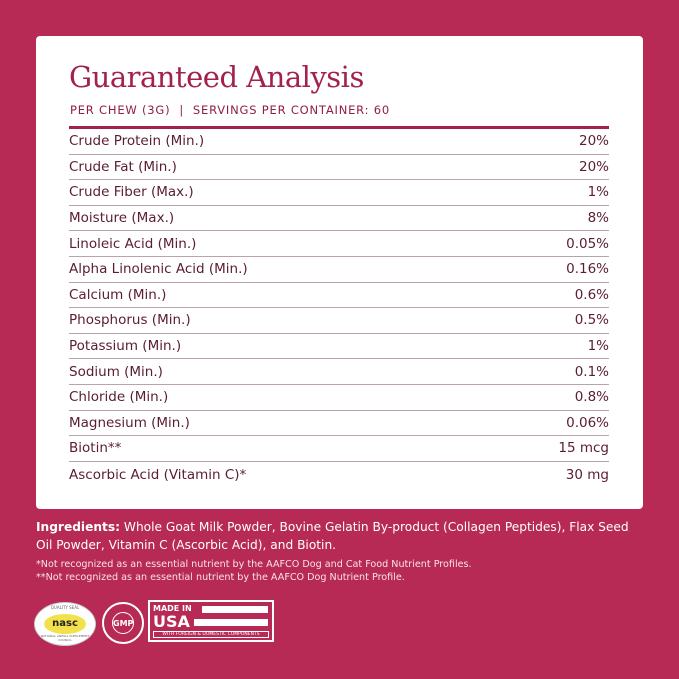 The width and height of the screenshot is (679, 679). I want to click on divider, so click(339, 127).